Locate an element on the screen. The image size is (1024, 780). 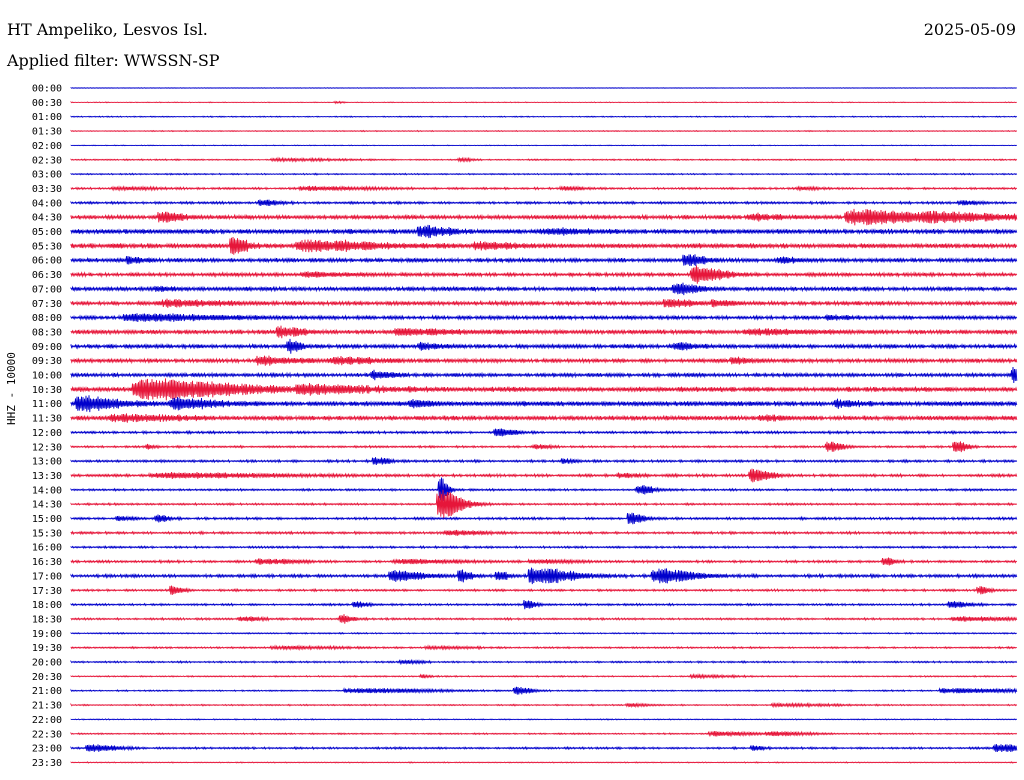
time-tick-label: 18:30 is located at coordinates (47, 619).